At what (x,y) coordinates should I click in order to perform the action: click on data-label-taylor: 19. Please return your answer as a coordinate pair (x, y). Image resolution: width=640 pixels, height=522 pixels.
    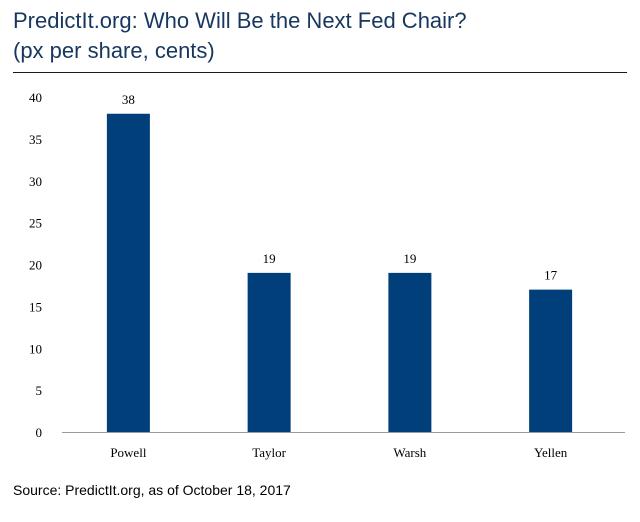
    Looking at the image, I should click on (269, 258).